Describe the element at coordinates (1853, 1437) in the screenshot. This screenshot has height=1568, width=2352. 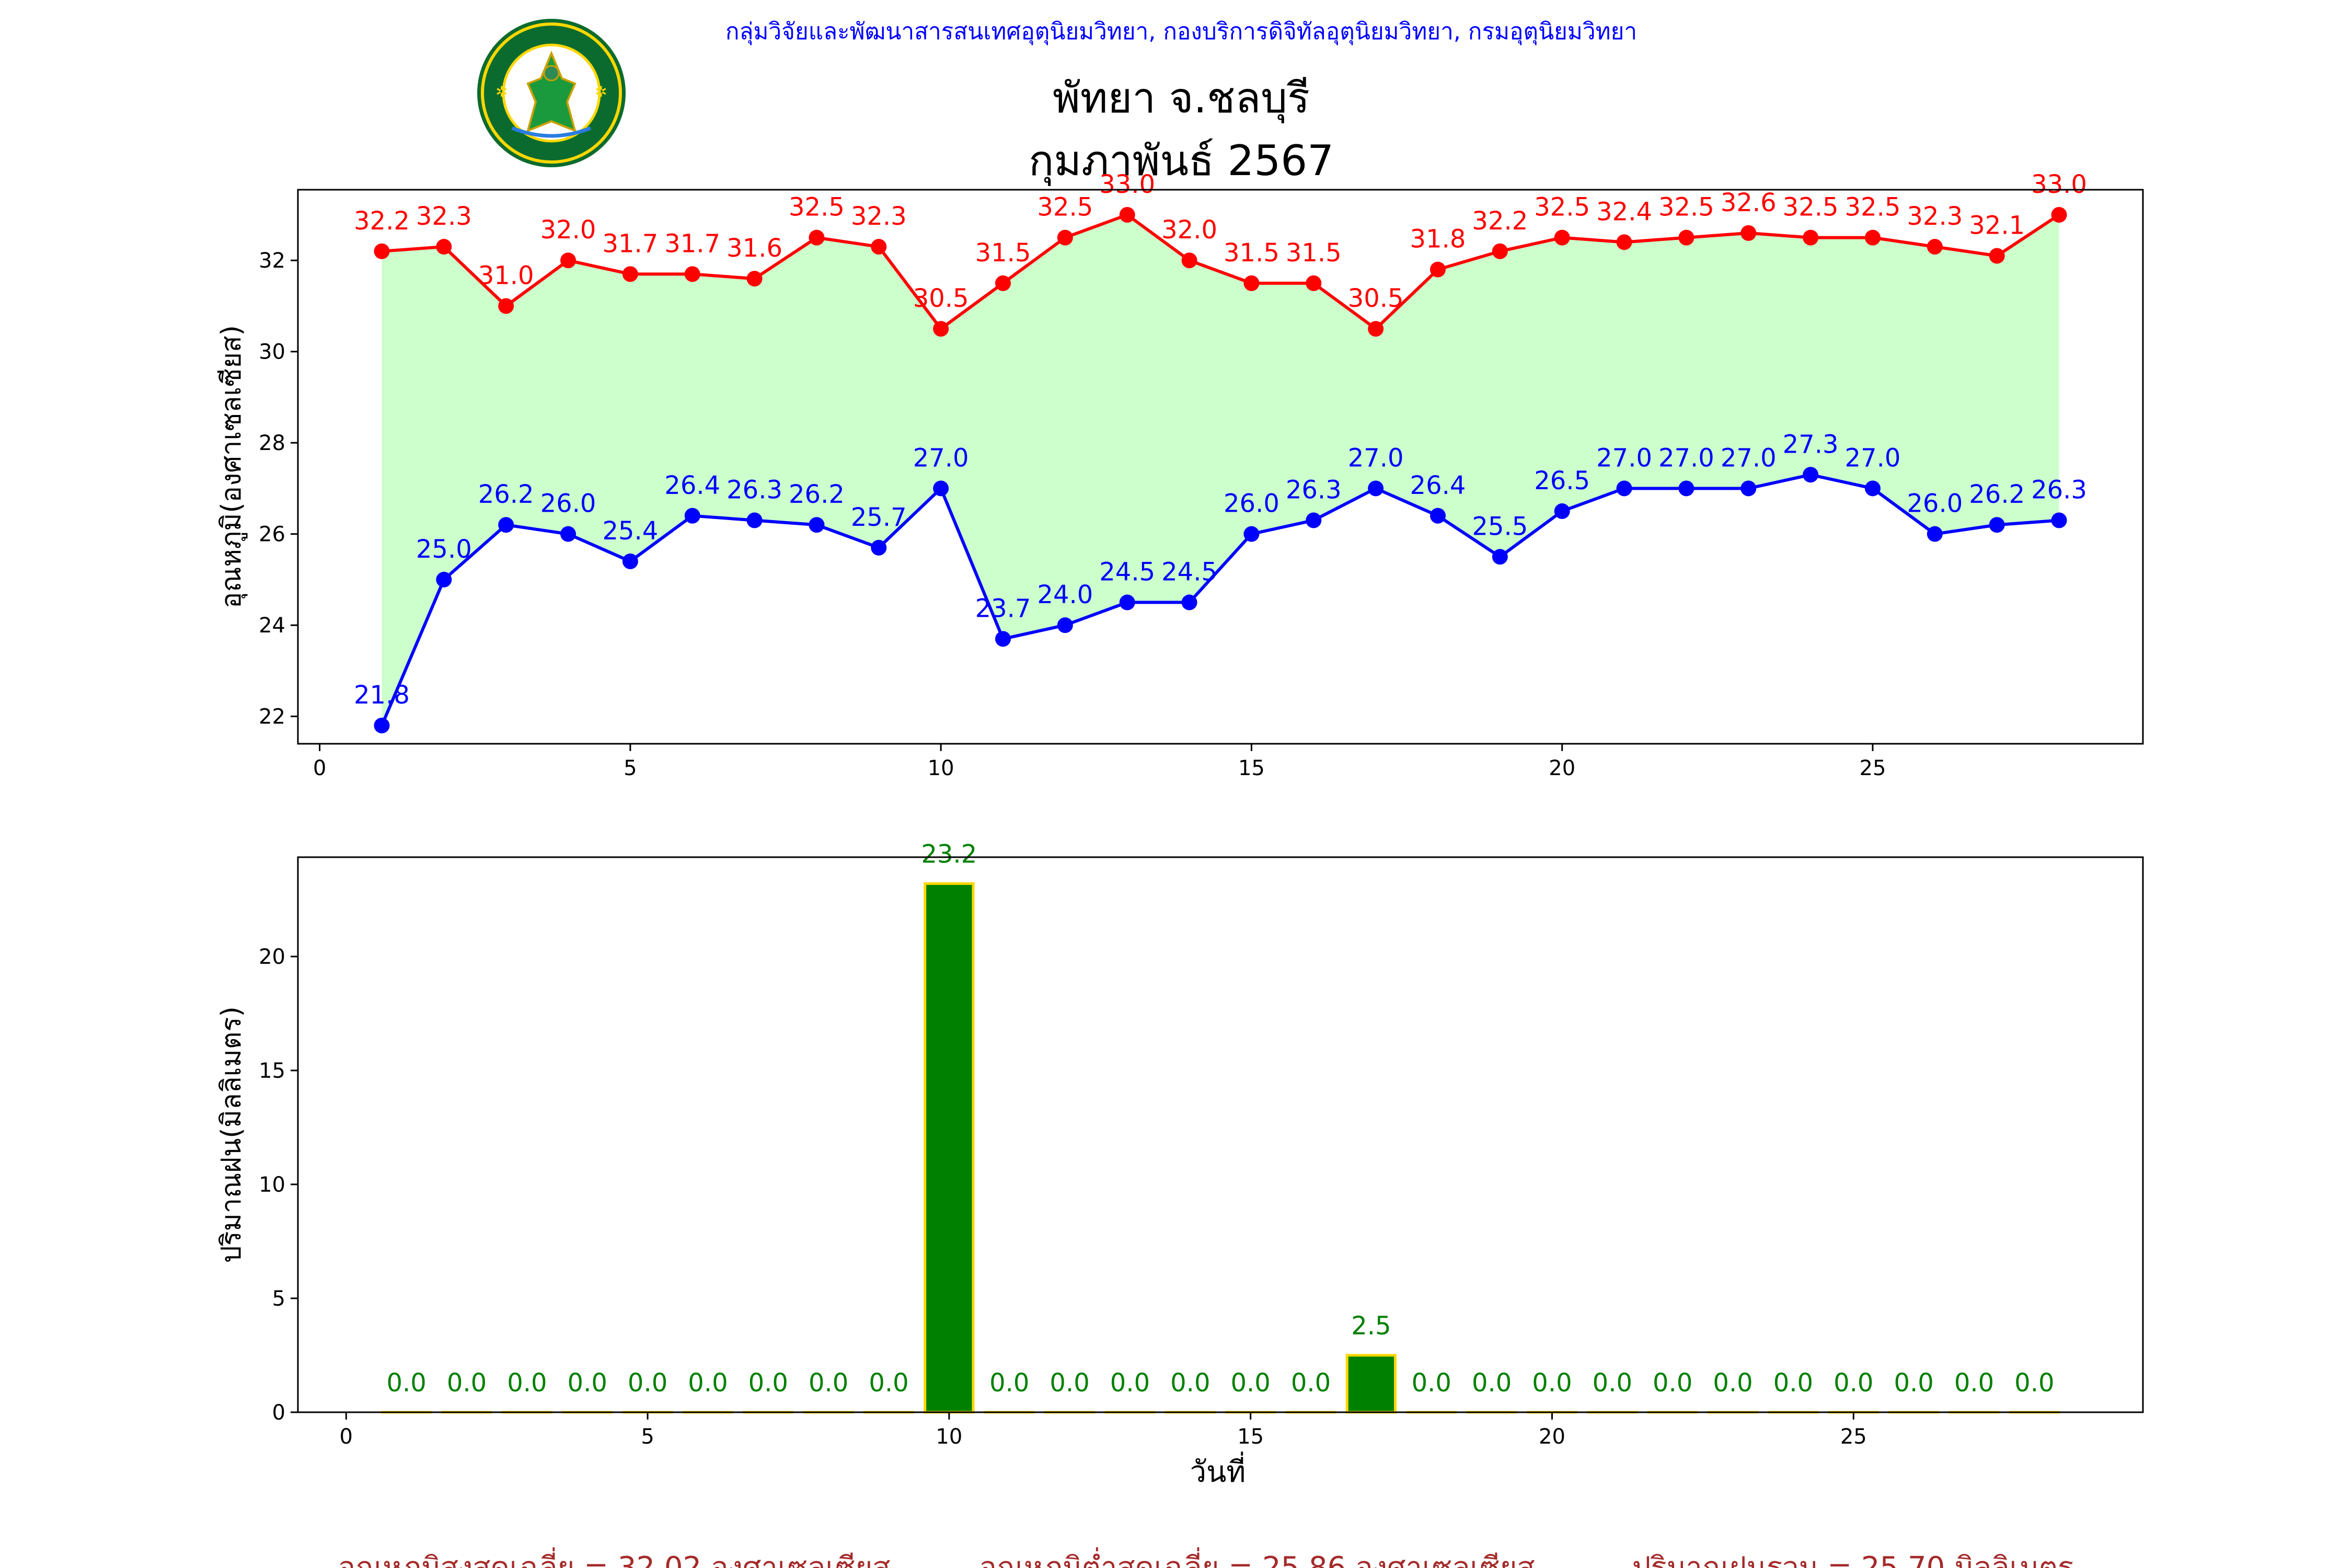
I see `rain-x-tick-label: 25` at that location.